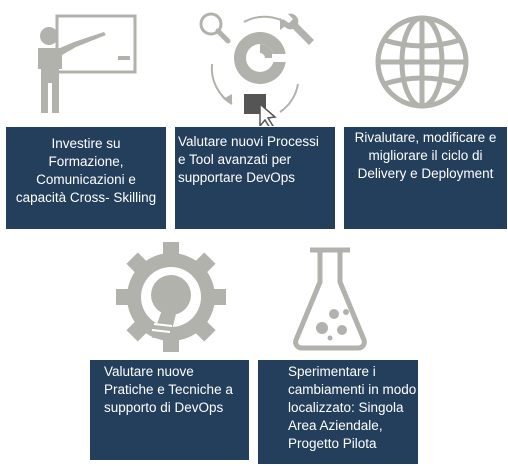 Image resolution: width=508 pixels, height=466 pixels. Describe the element at coordinates (171, 297) in the screenshot. I see `gear-lightbulb-icon` at that location.